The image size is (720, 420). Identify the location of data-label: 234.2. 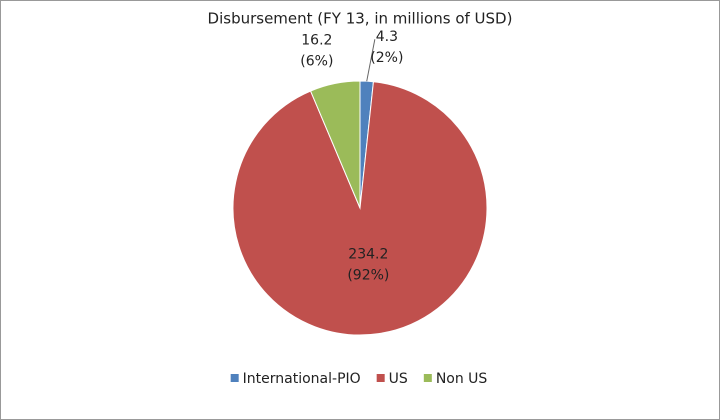
(368, 255).